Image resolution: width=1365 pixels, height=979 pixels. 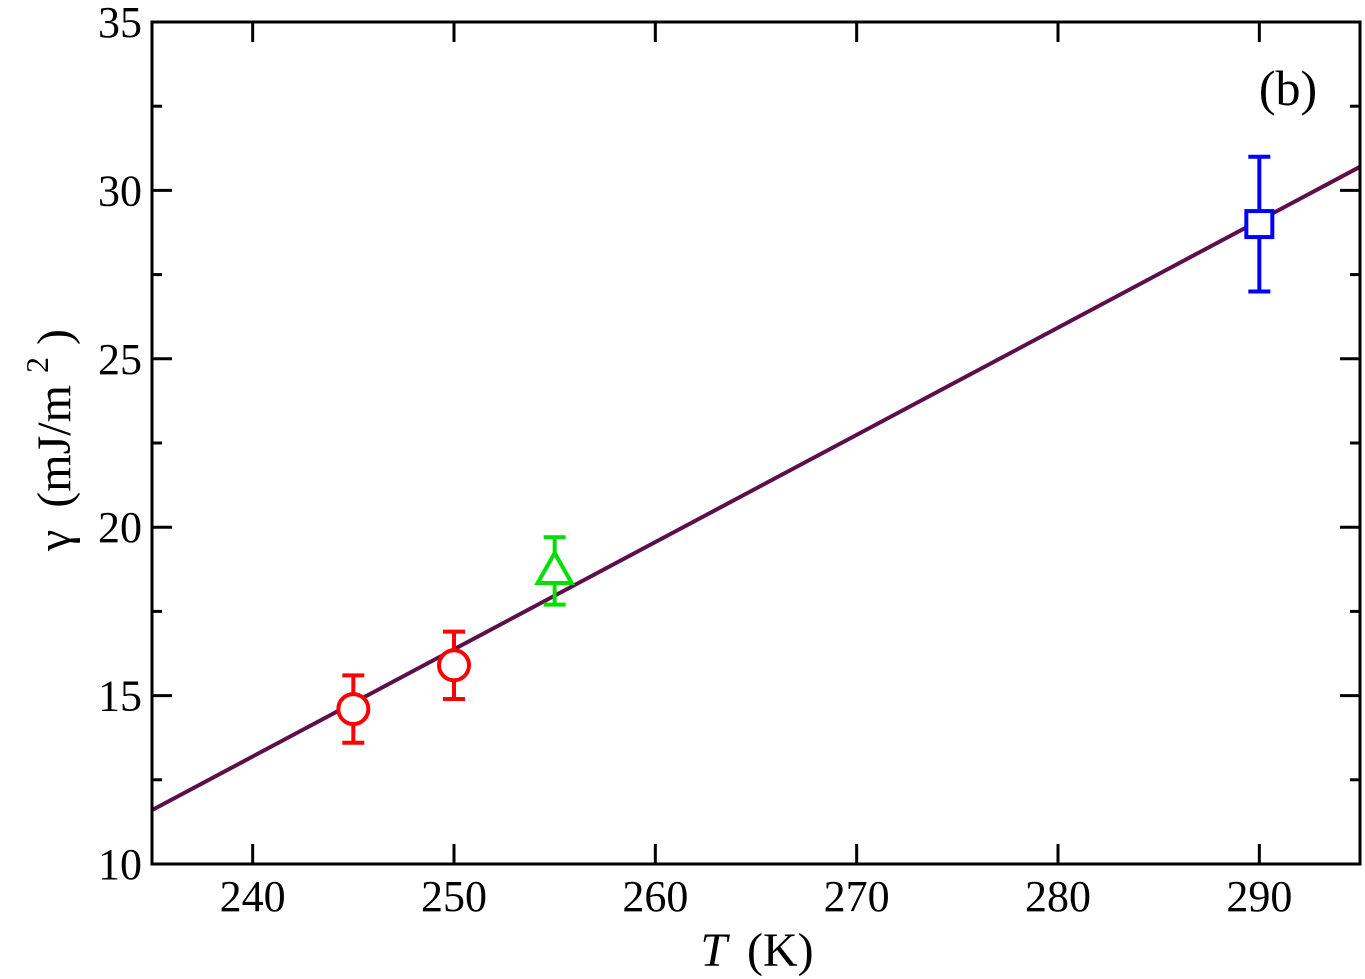 What do you see at coordinates (1288, 88) in the screenshot?
I see `panel-label: (b)` at bounding box center [1288, 88].